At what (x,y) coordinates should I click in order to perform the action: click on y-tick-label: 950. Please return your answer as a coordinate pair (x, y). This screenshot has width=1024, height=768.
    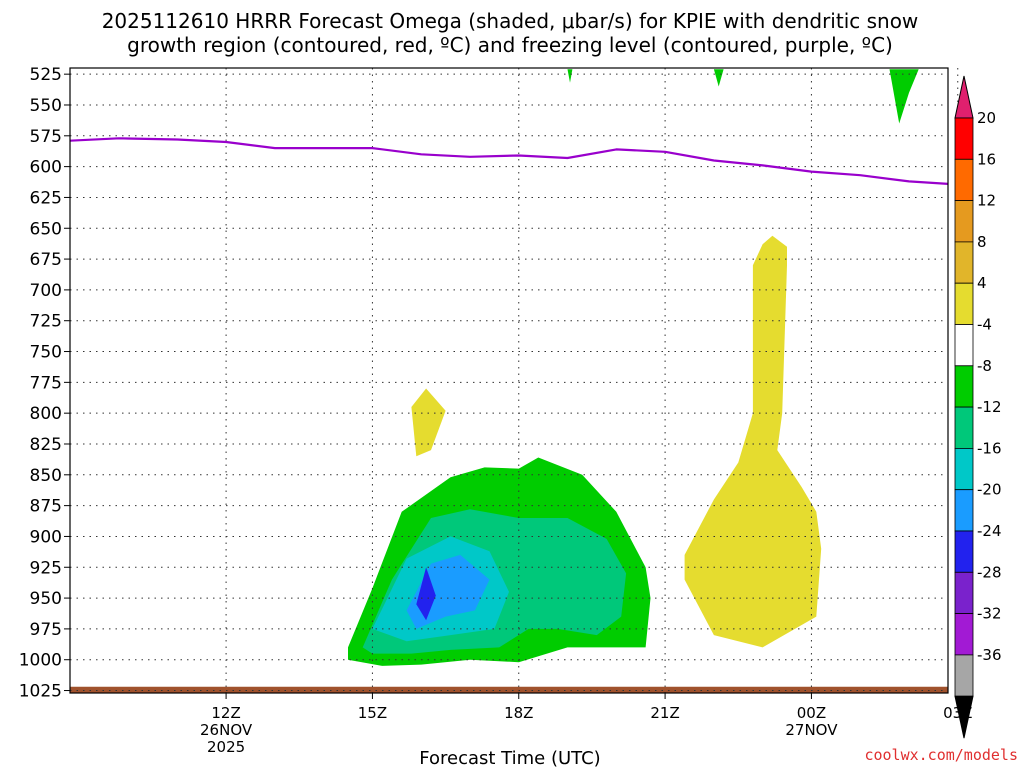
    Looking at the image, I should click on (46, 599).